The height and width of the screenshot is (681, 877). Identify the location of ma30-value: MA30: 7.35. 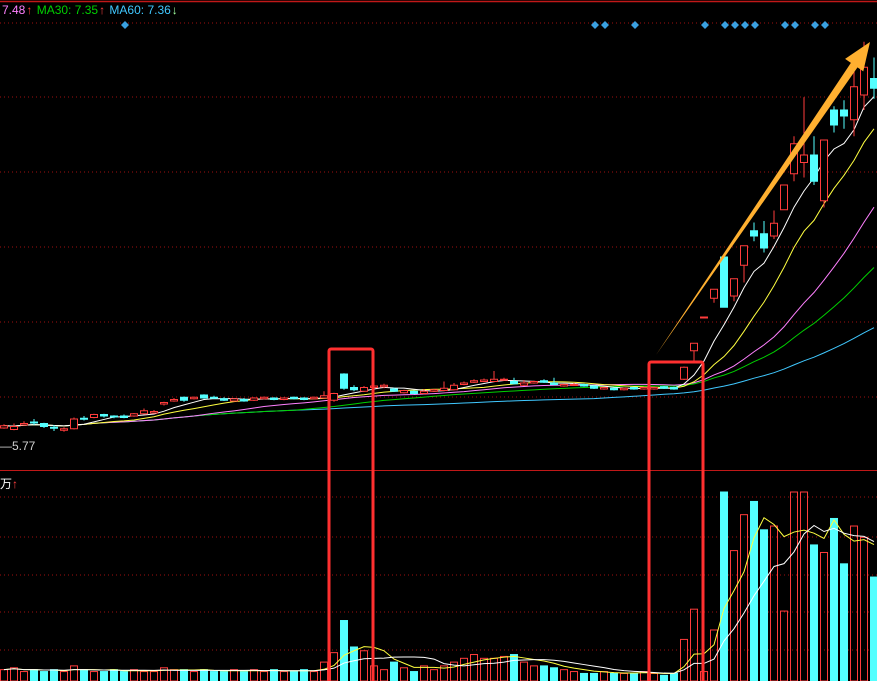
(67, 10).